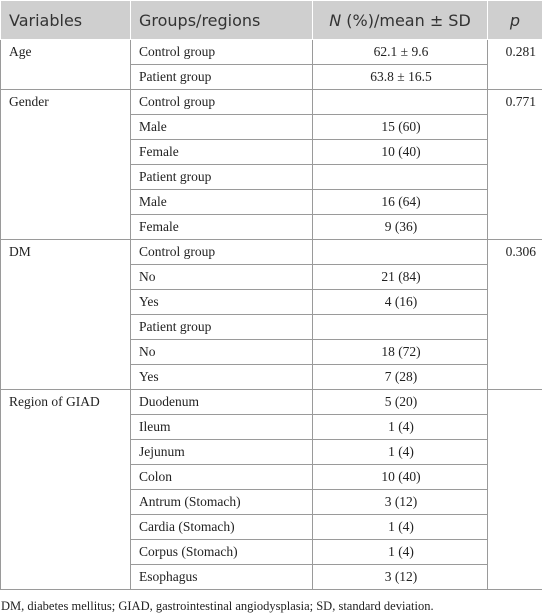  What do you see at coordinates (514, 489) in the screenshot?
I see `p-value-cell` at bounding box center [514, 489].